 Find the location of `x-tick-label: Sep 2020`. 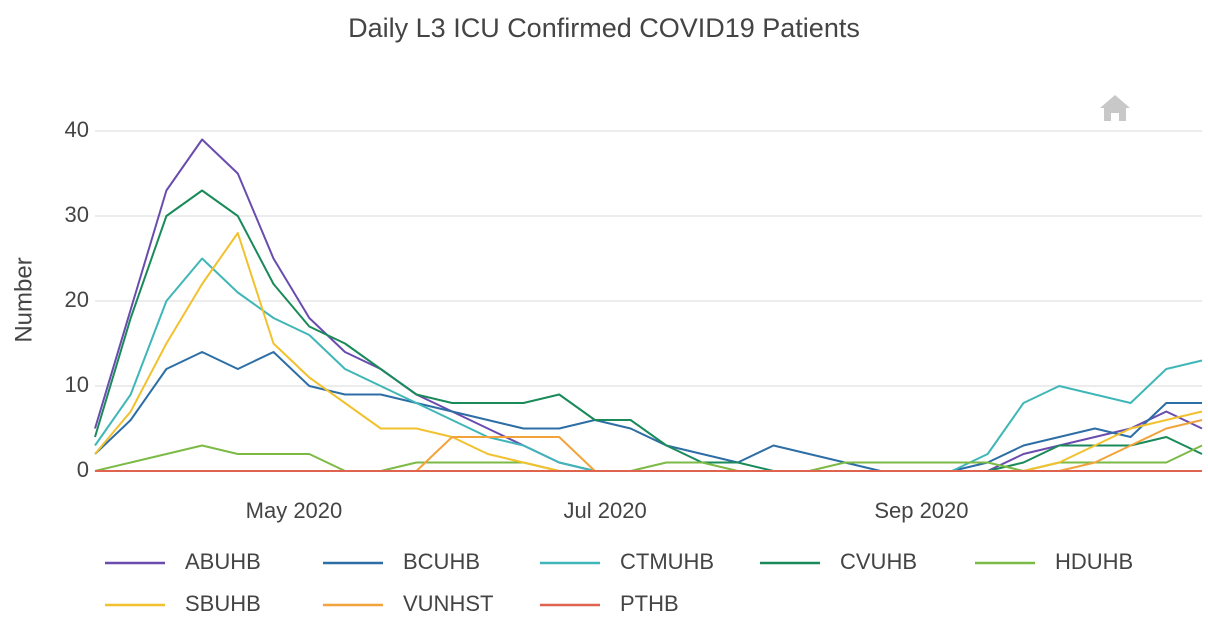

x-tick-label: Sep 2020 is located at coordinates (921, 510).